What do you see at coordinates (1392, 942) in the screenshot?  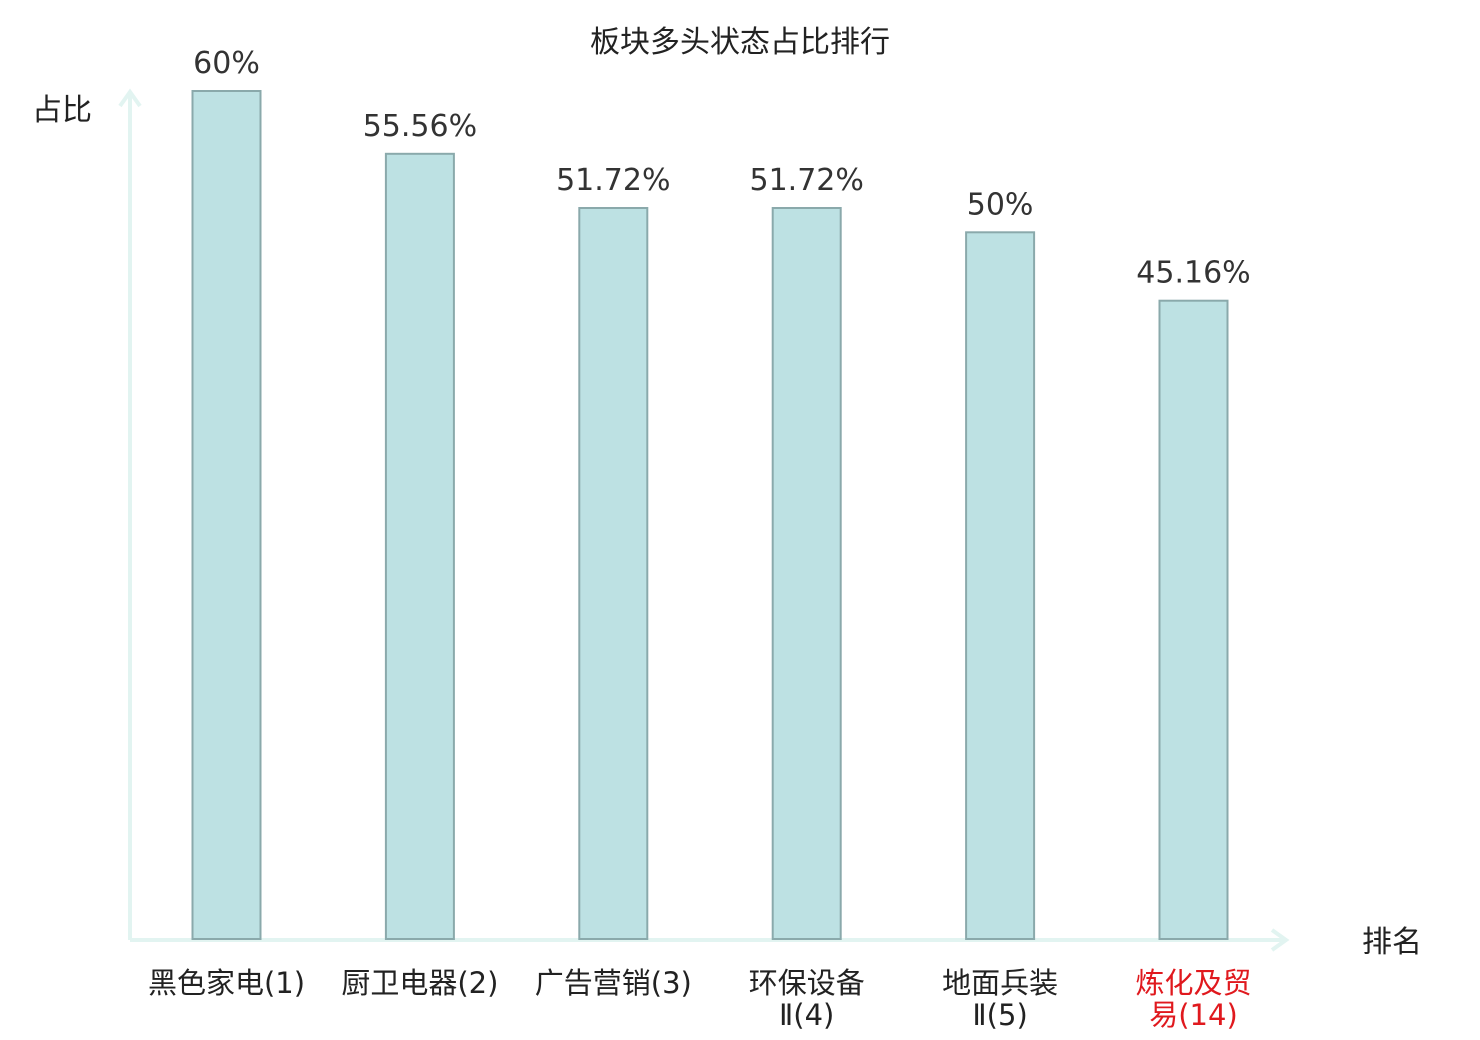 I see `x-axis-label: 排名` at bounding box center [1392, 942].